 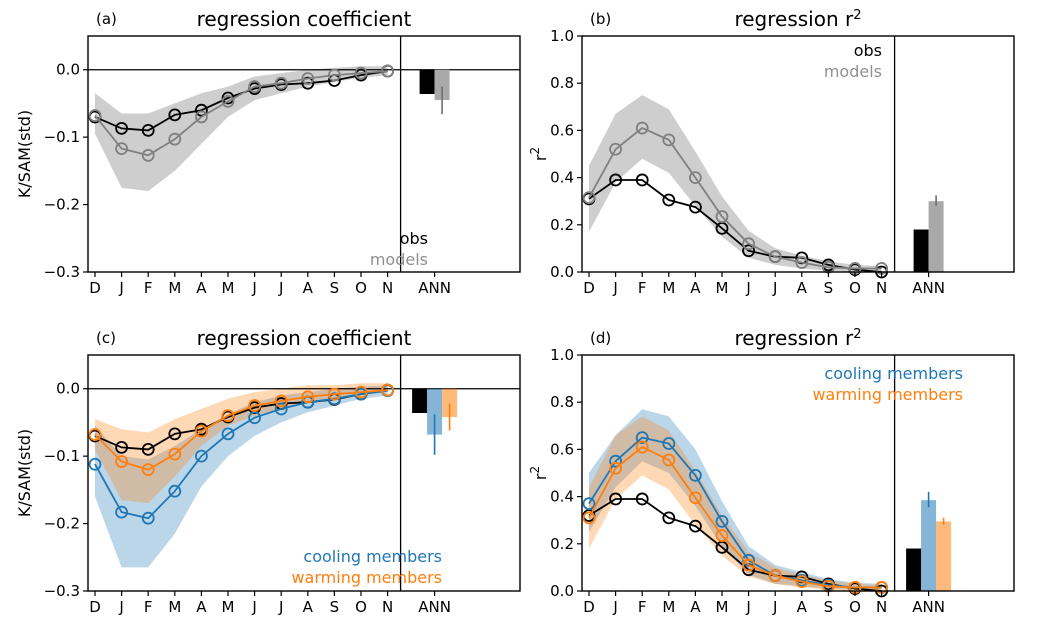 What do you see at coordinates (62, 524) in the screenshot?
I see `y-tick-label: −0.2` at bounding box center [62, 524].